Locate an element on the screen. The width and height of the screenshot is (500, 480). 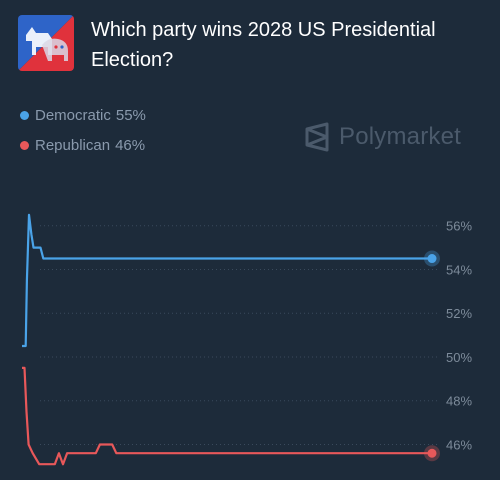
legend-item-democratic: Democratic 55% is located at coordinates (83, 115).